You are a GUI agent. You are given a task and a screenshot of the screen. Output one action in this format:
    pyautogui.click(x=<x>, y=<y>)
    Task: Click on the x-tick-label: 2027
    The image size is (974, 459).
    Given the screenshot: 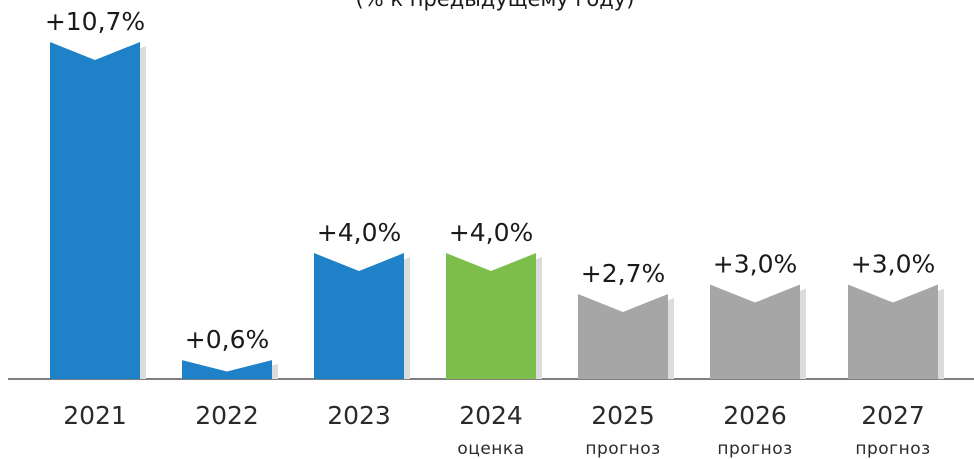 What is the action you would take?
    pyautogui.click(x=893, y=415)
    